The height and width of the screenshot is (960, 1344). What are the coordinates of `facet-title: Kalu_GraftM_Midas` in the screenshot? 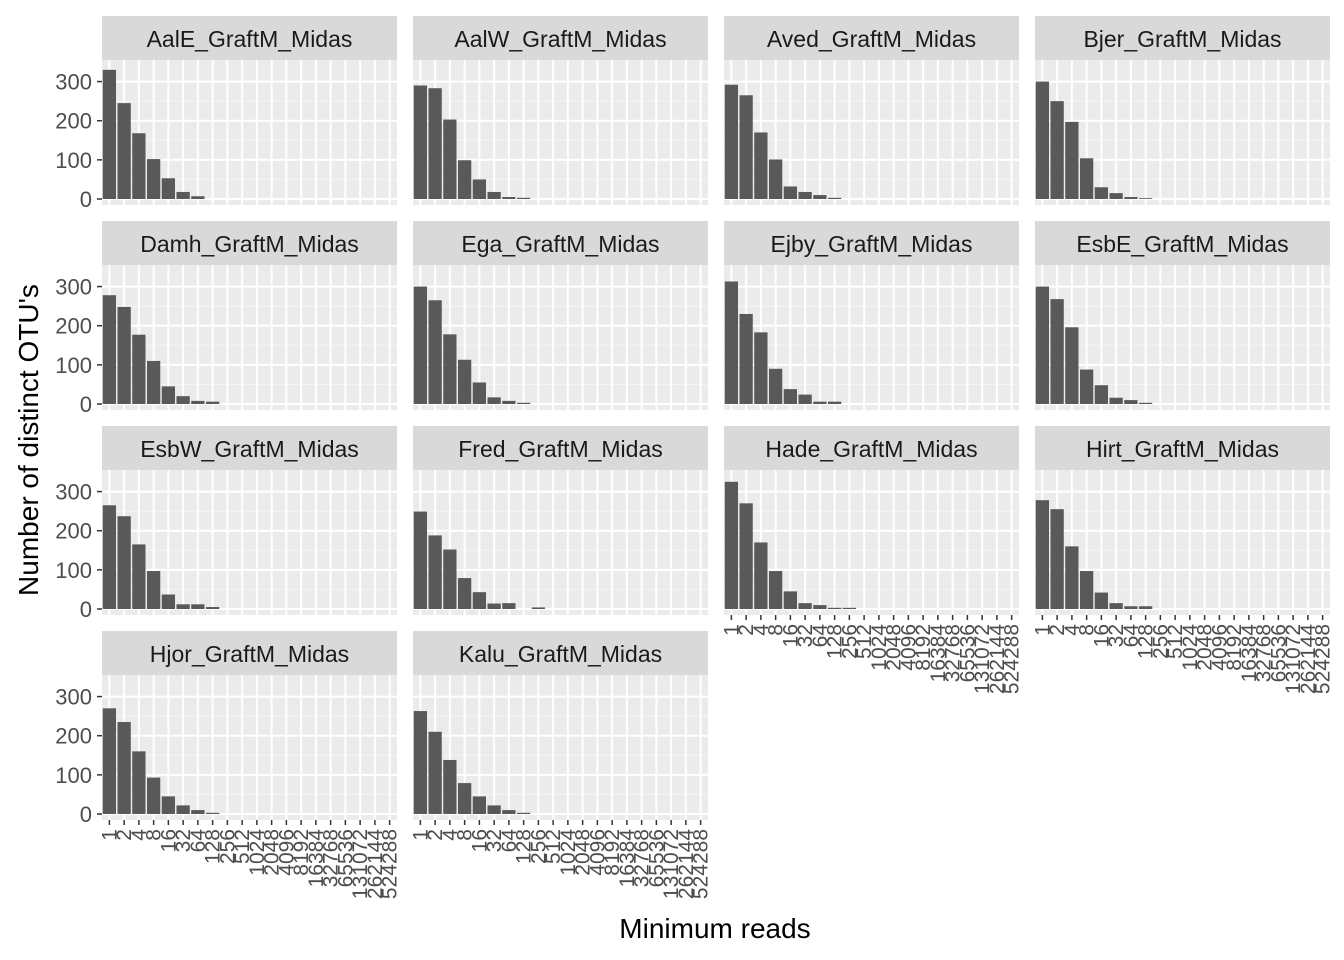 It's located at (560, 654).